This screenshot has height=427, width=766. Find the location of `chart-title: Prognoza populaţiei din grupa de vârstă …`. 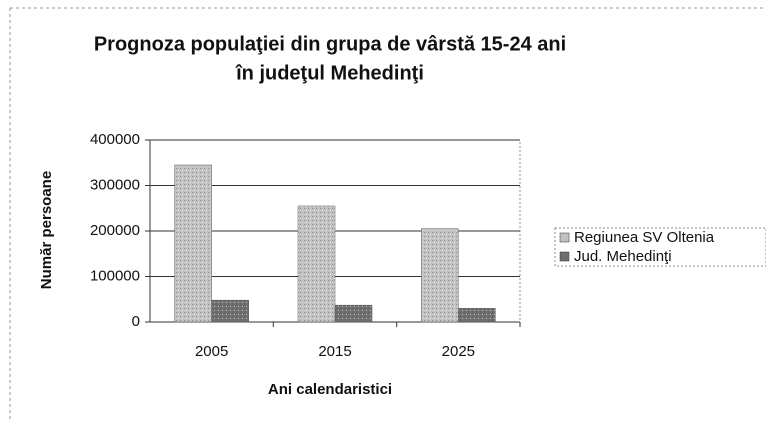

chart-title: Prognoza populaţiei din grupa de vârstă … is located at coordinates (330, 44).